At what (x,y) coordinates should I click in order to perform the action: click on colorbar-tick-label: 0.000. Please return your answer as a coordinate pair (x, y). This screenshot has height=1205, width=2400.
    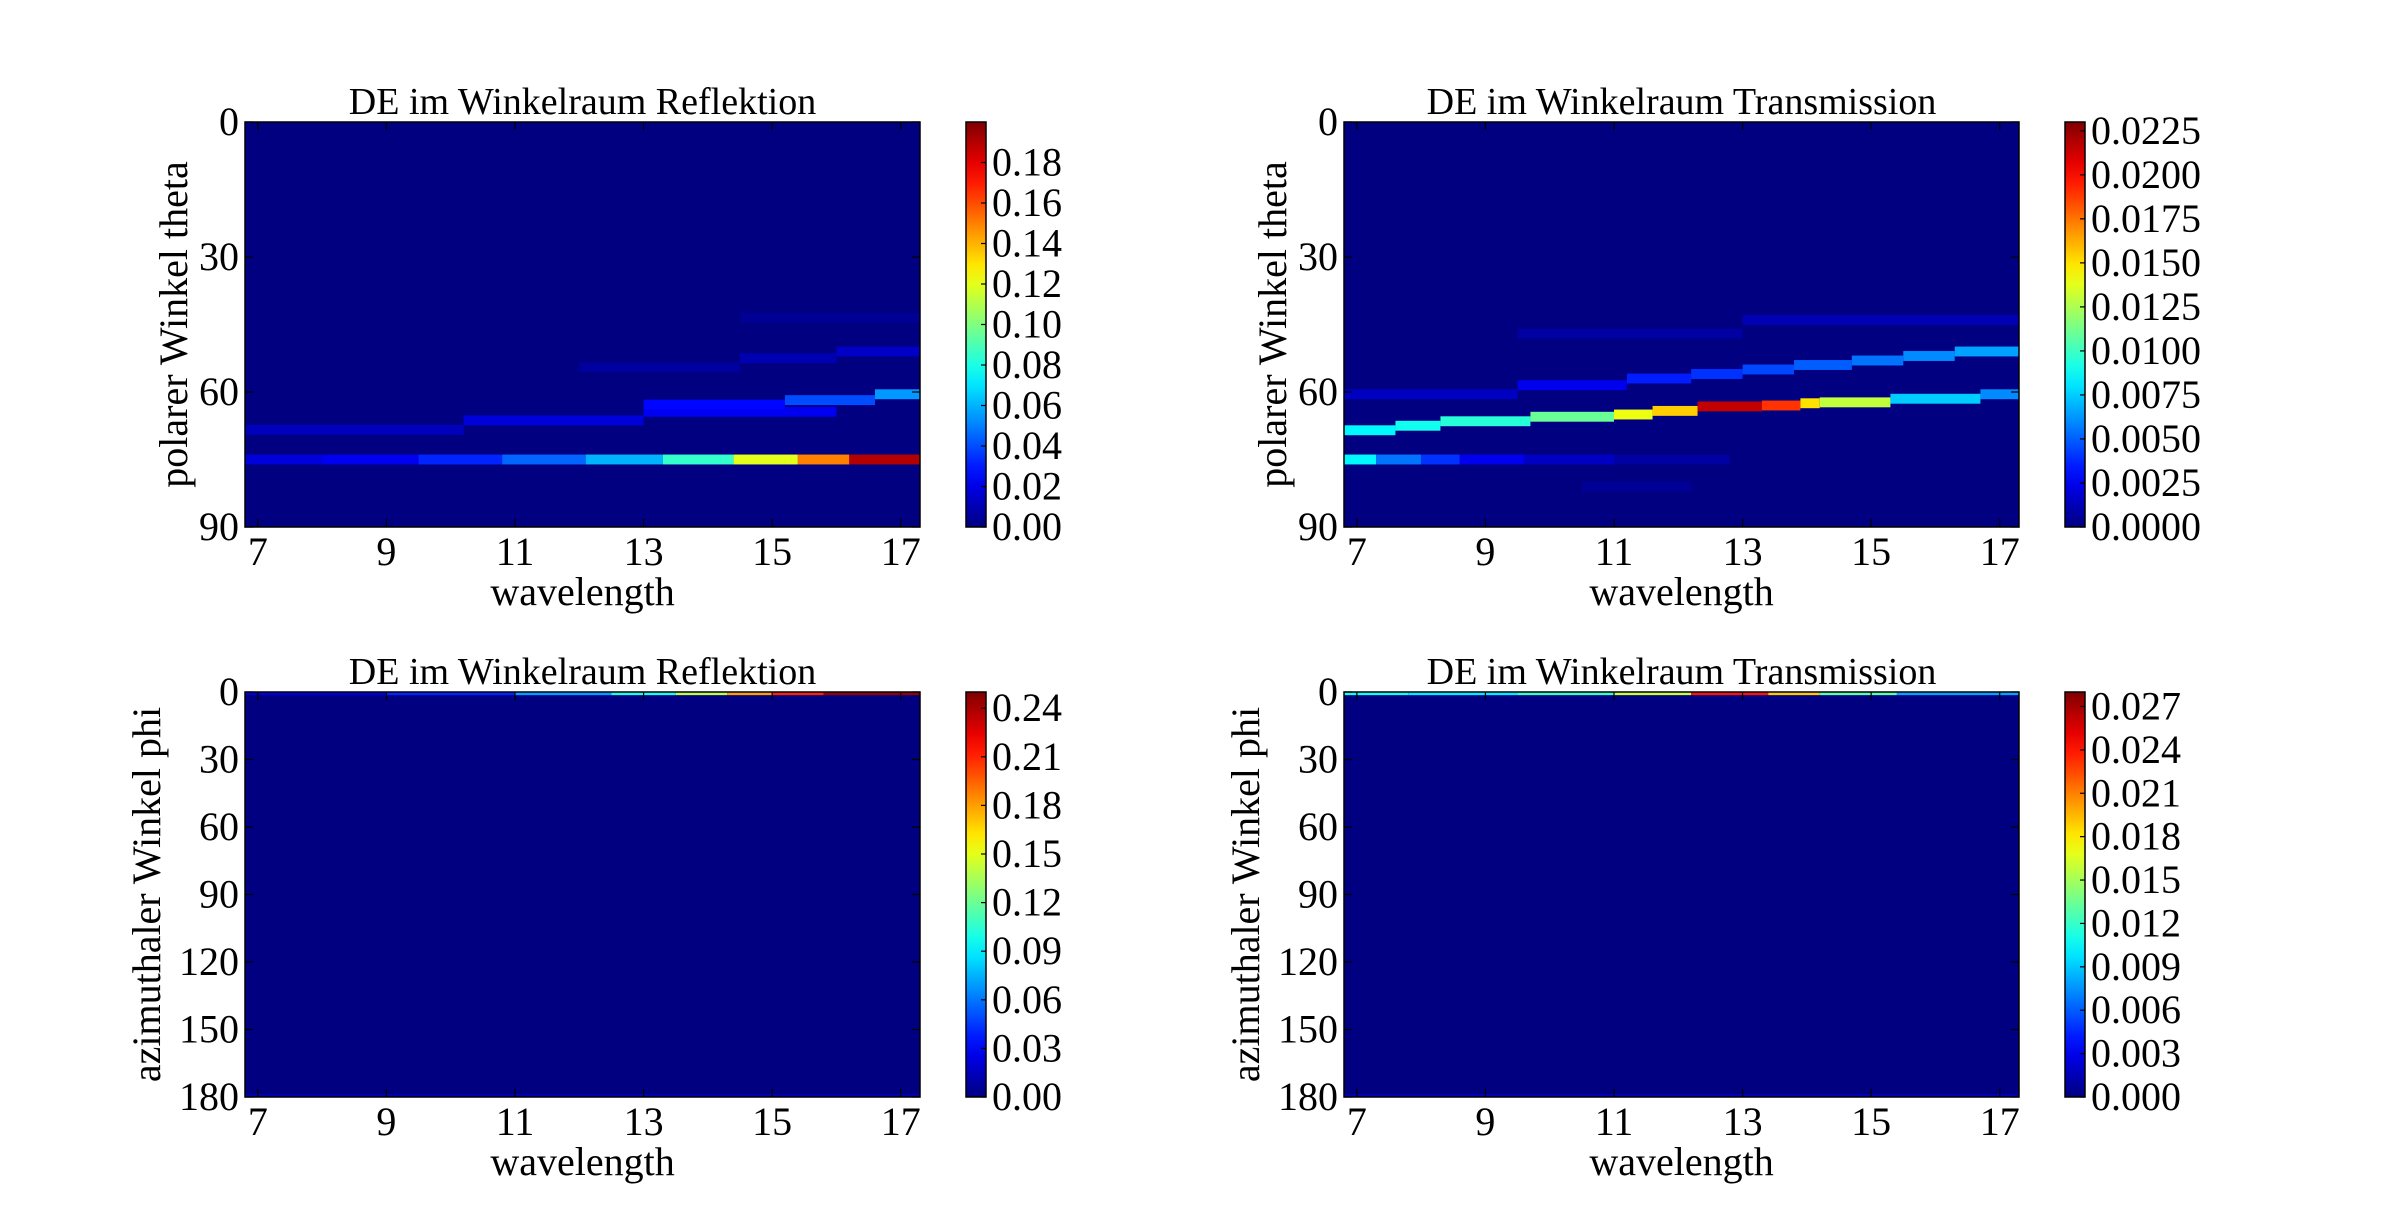
    Looking at the image, I should click on (2136, 1096).